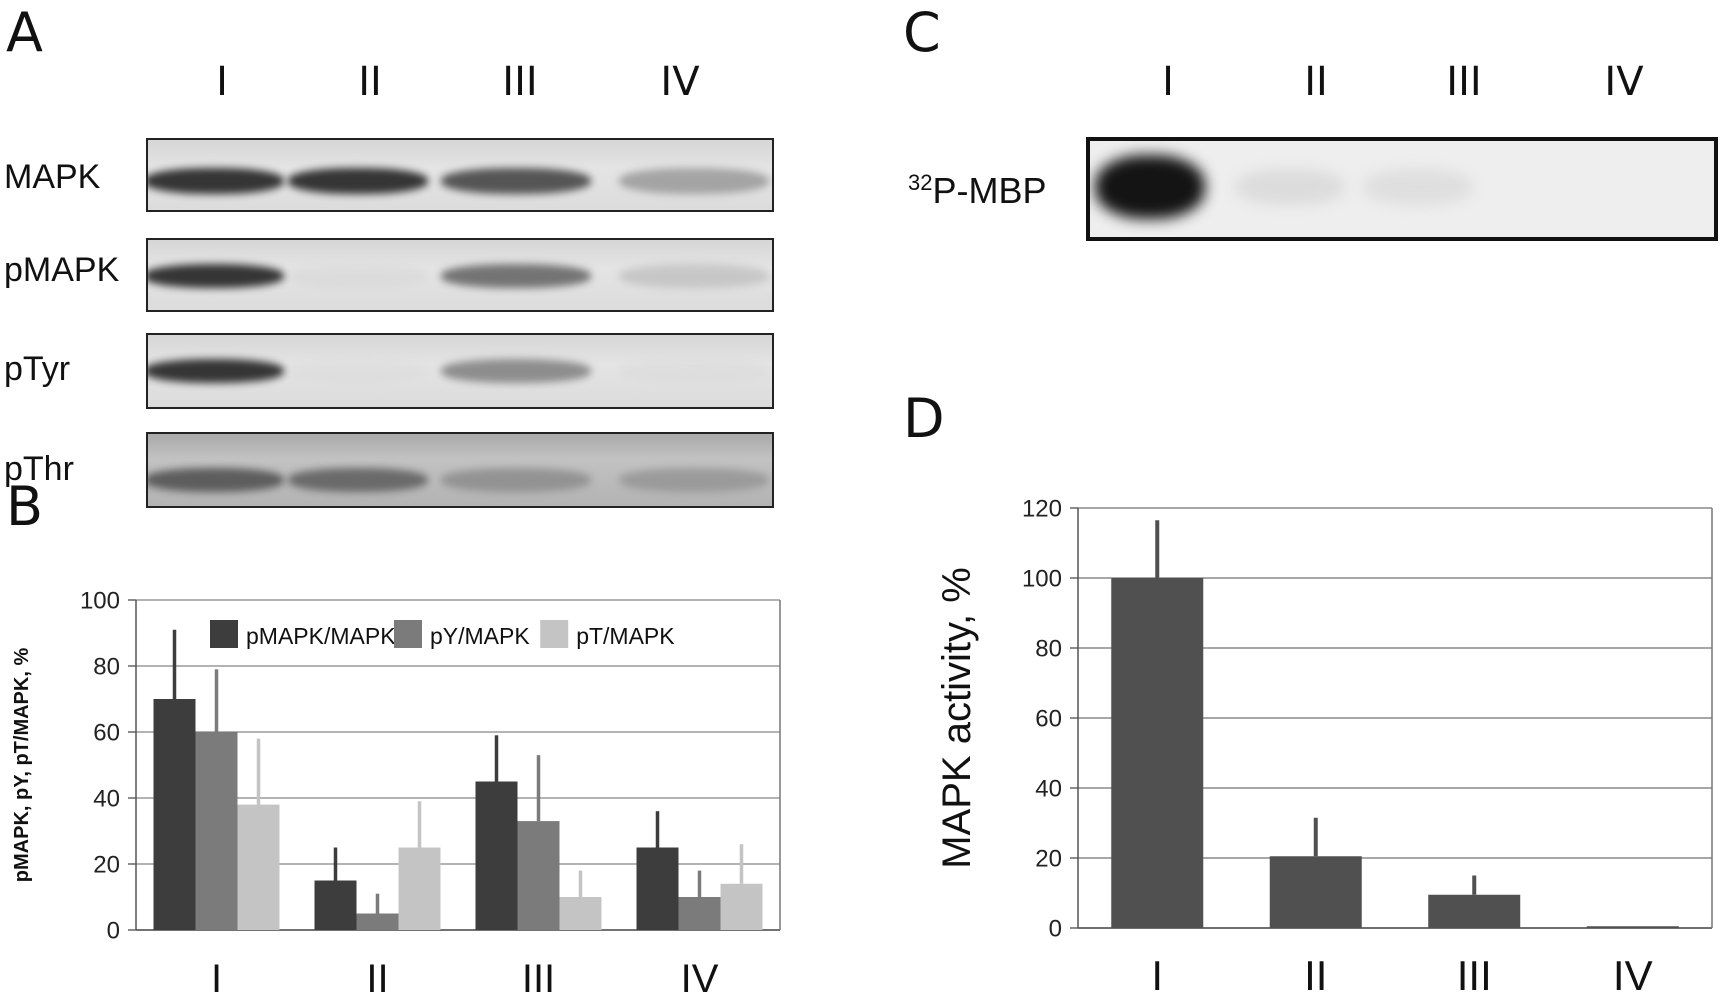 The image size is (1720, 1006). What do you see at coordinates (480, 636) in the screenshot?
I see `legend-label: pY/MAPK` at bounding box center [480, 636].